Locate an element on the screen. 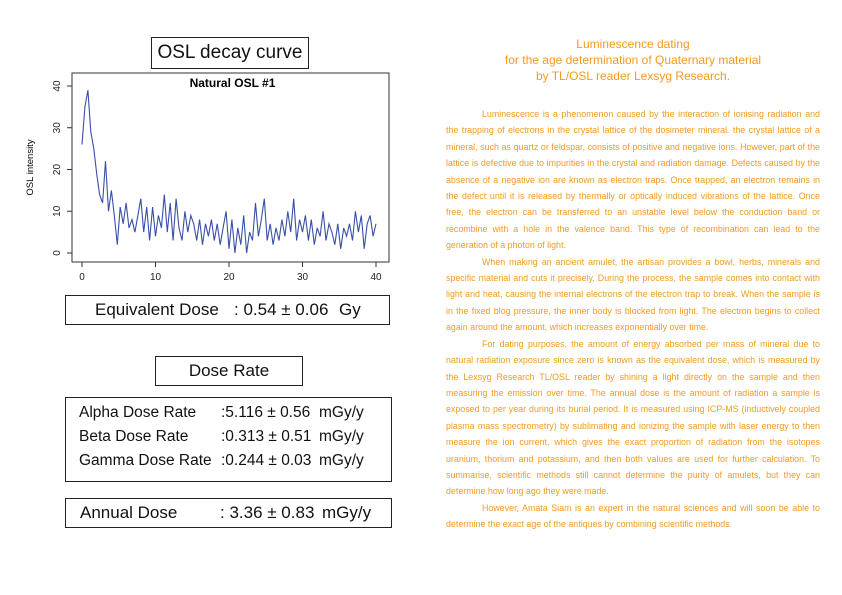  plot-frame is located at coordinates (230, 167).